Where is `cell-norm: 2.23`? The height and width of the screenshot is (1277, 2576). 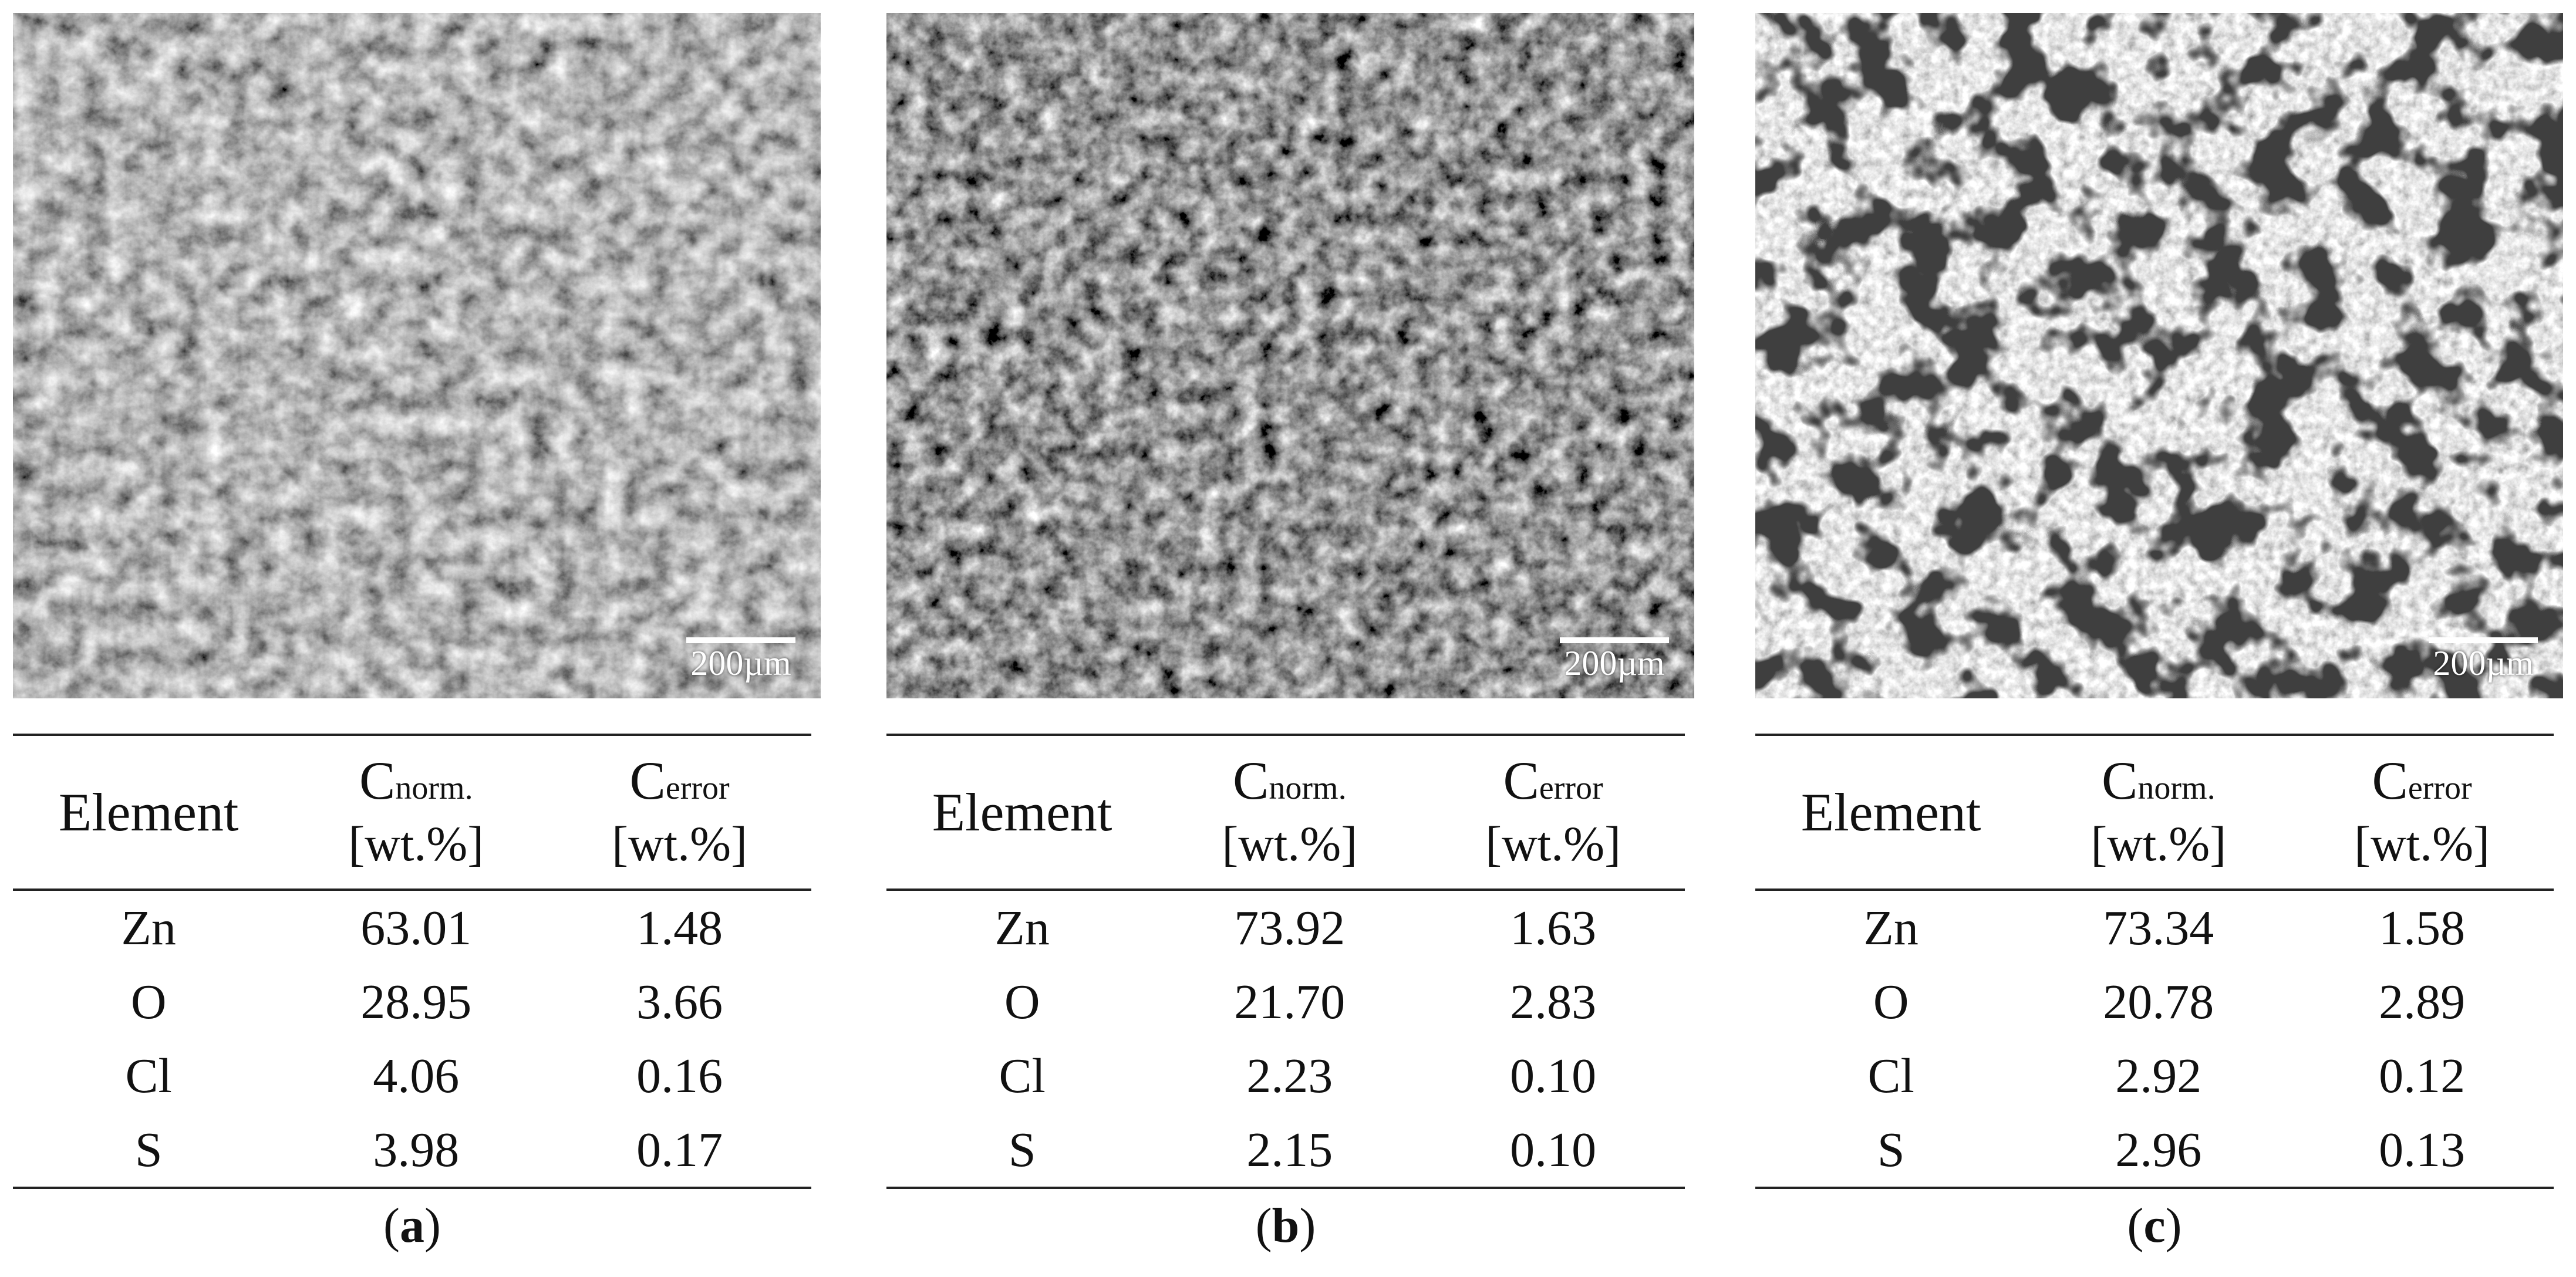
cell-norm: 2.23 is located at coordinates (1289, 1075).